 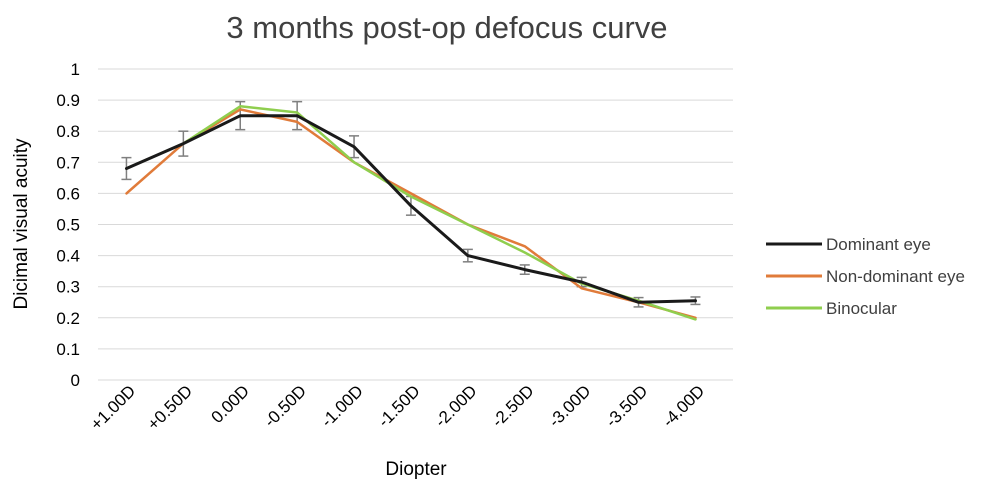 I want to click on legend-item: Binocular, so click(x=831, y=308).